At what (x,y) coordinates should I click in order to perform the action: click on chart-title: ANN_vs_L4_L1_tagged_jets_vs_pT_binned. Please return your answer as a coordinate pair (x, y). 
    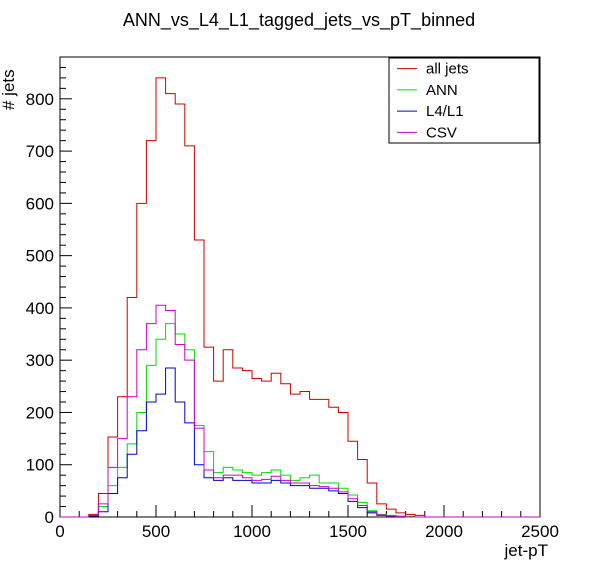
    Looking at the image, I should click on (299, 20).